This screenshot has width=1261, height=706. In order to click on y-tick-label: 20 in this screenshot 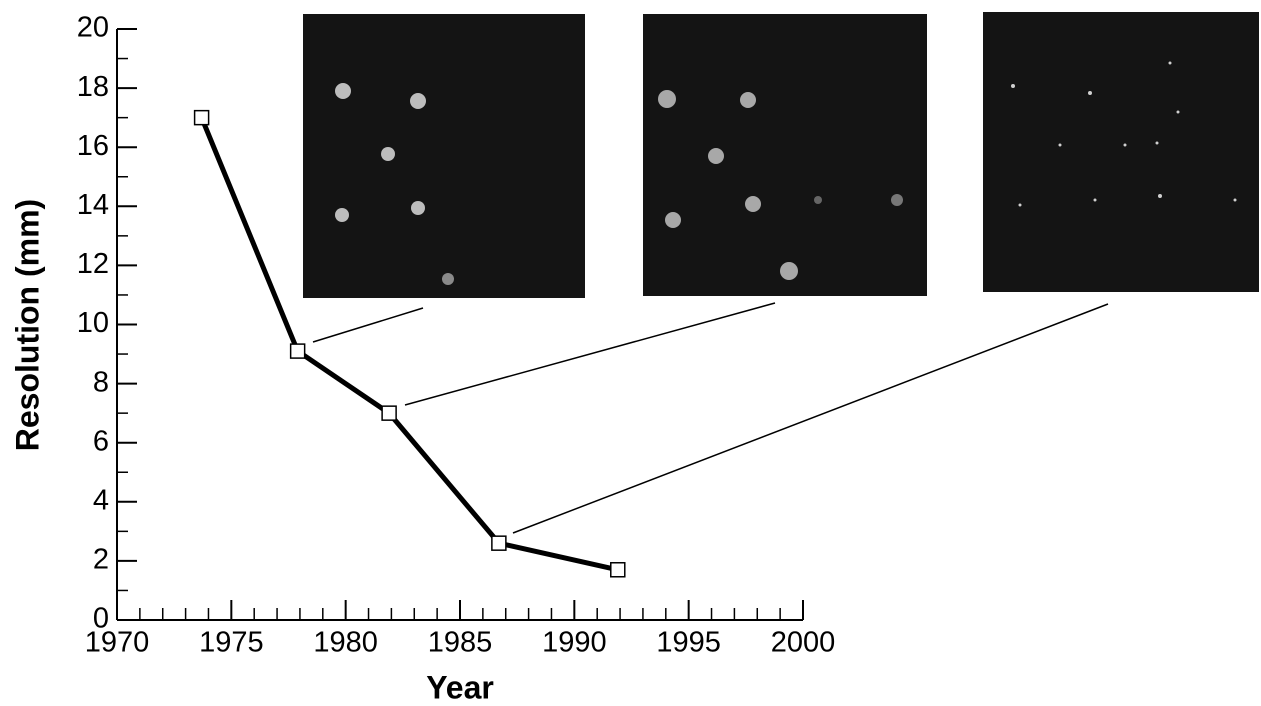, I will do `click(93, 28)`.